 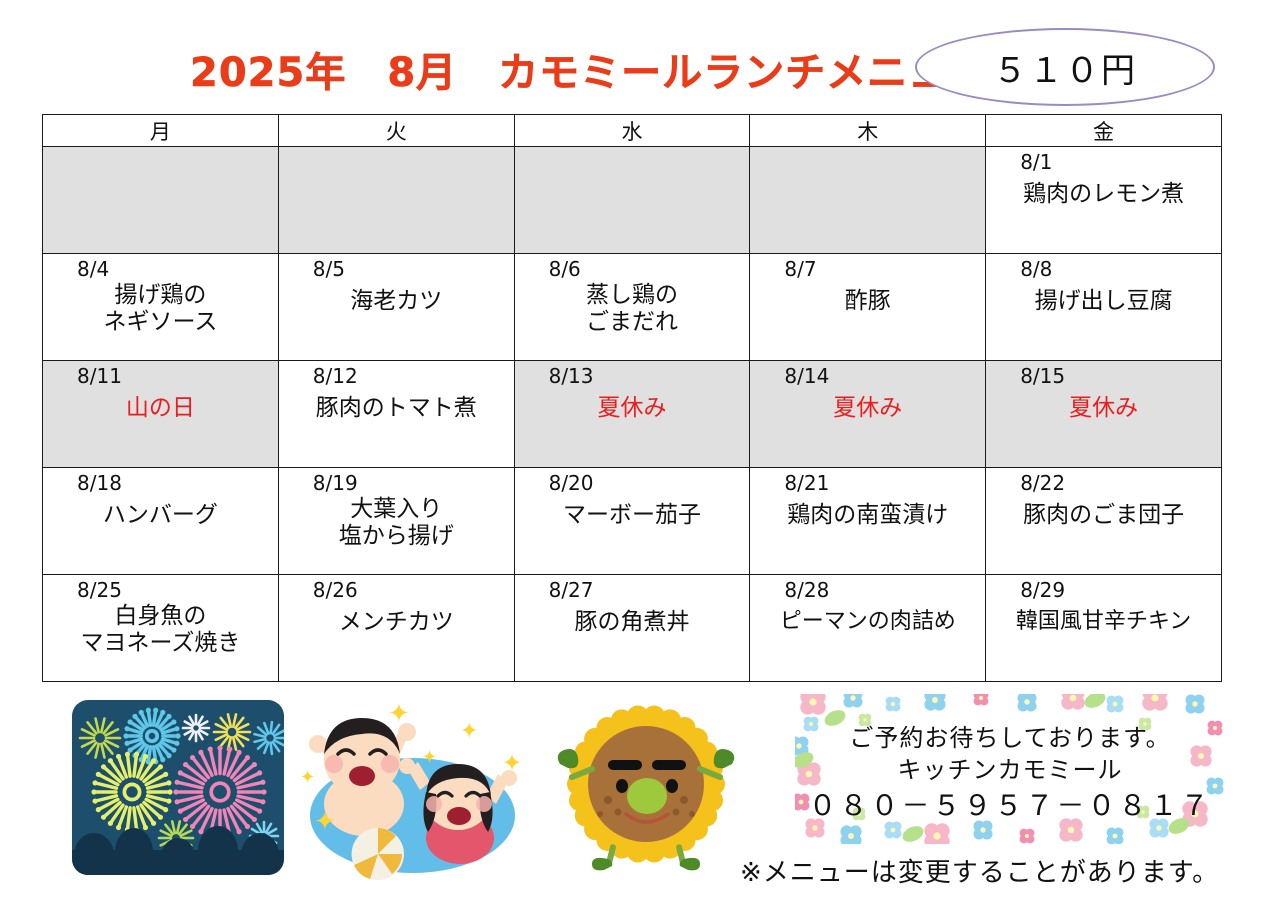 I want to click on calendar-cell-day: 8/25 白身魚の マヨネーズ焼き, so click(x=160, y=628).